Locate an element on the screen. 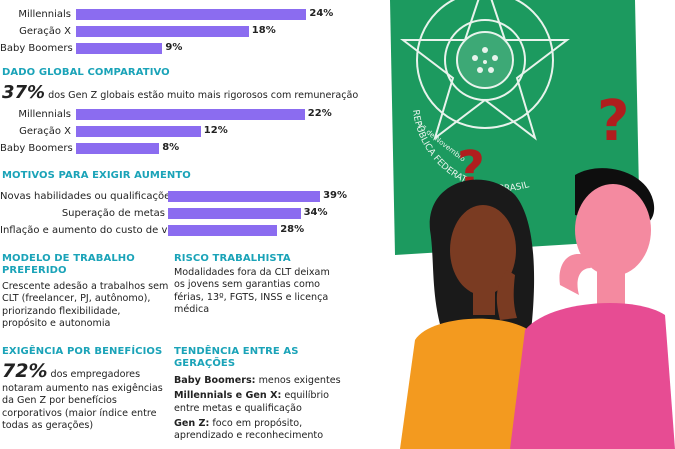  motivos-title: MOTIVOS PARA EXIGIR AUMENTO is located at coordinates (96, 175).